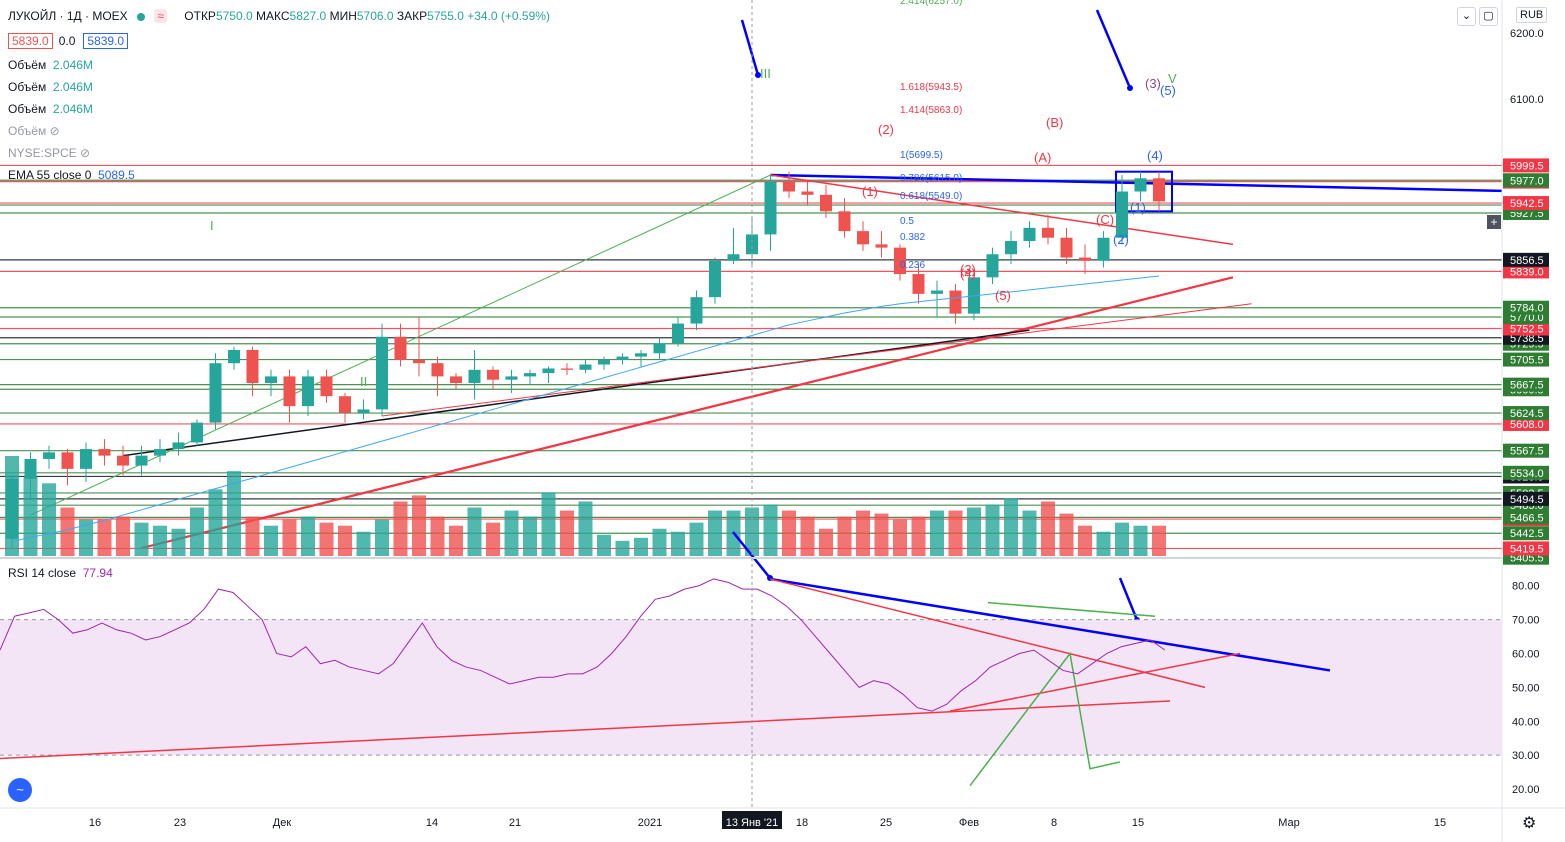 The image size is (1565, 842). I want to click on rsi-axis: 20.00 30.00 40.00 50.00 60.00 70.00 80.00, so click(1526, 688).